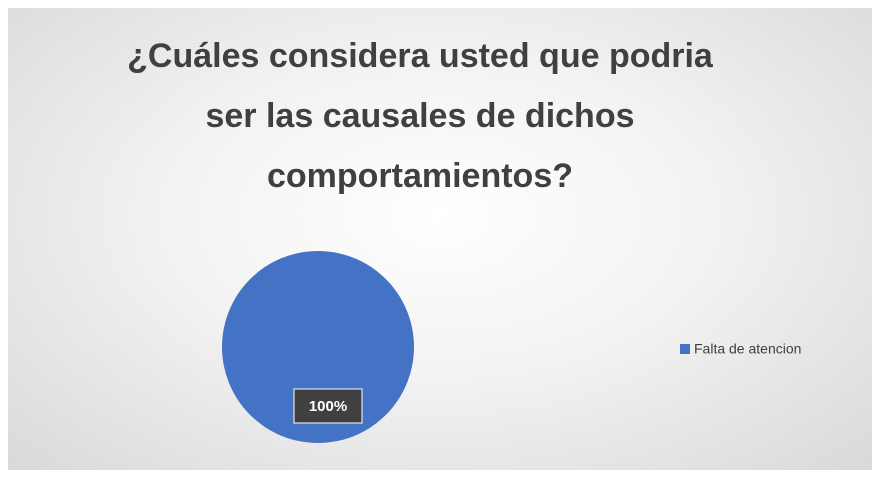 This screenshot has height=478, width=880. I want to click on legend-swatch, so click(685, 349).